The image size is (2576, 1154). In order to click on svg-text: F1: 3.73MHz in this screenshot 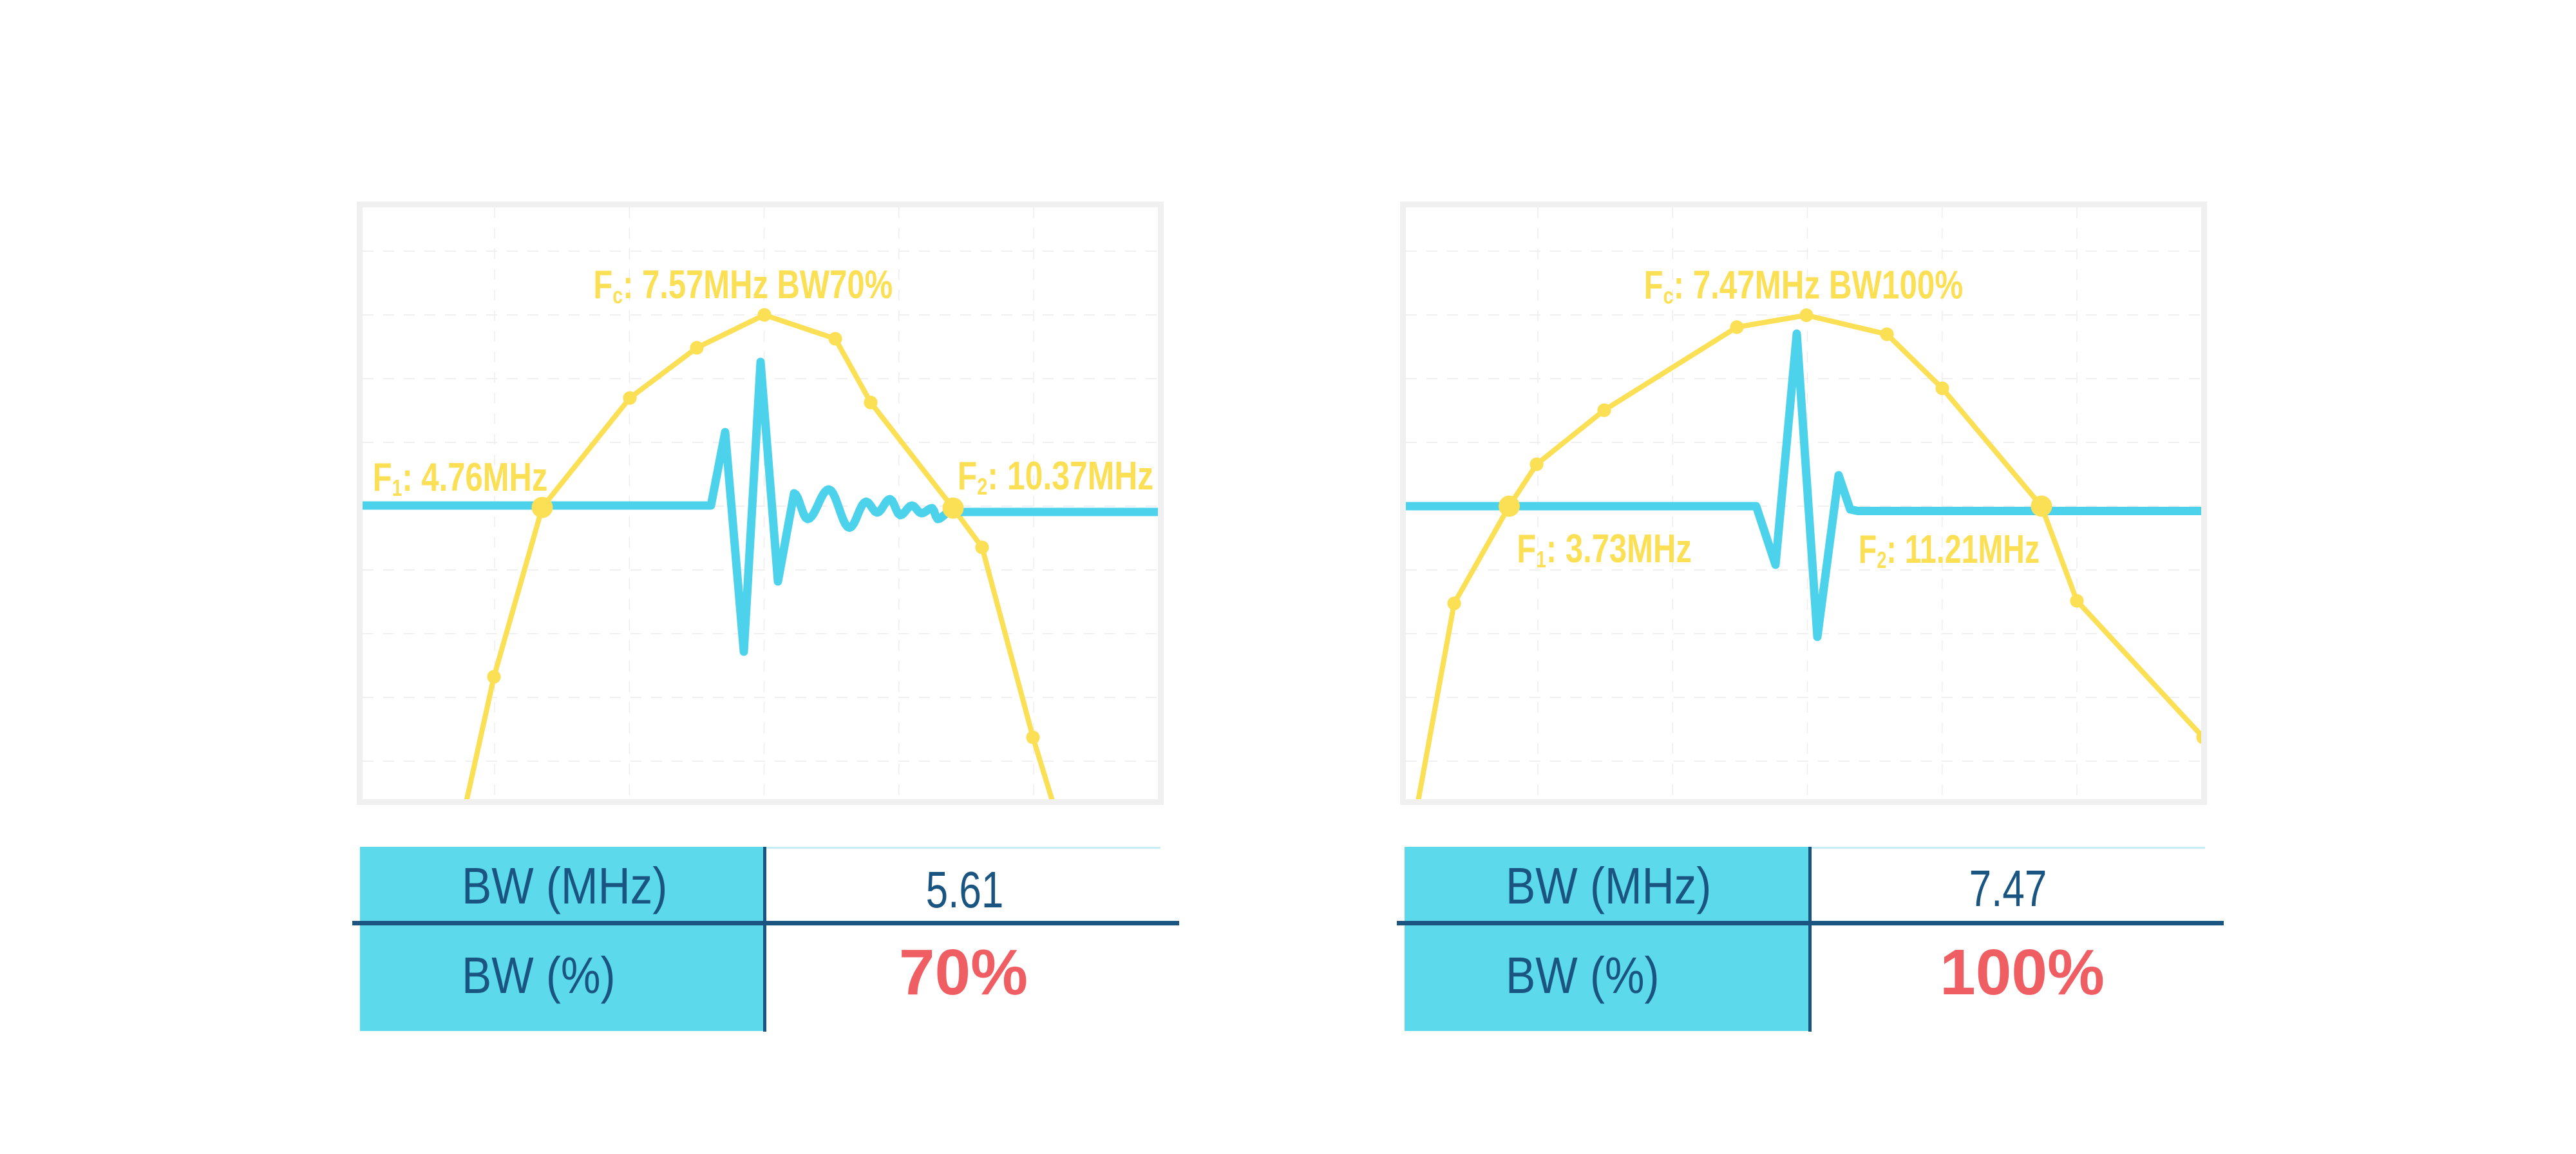, I will do `click(1605, 548)`.